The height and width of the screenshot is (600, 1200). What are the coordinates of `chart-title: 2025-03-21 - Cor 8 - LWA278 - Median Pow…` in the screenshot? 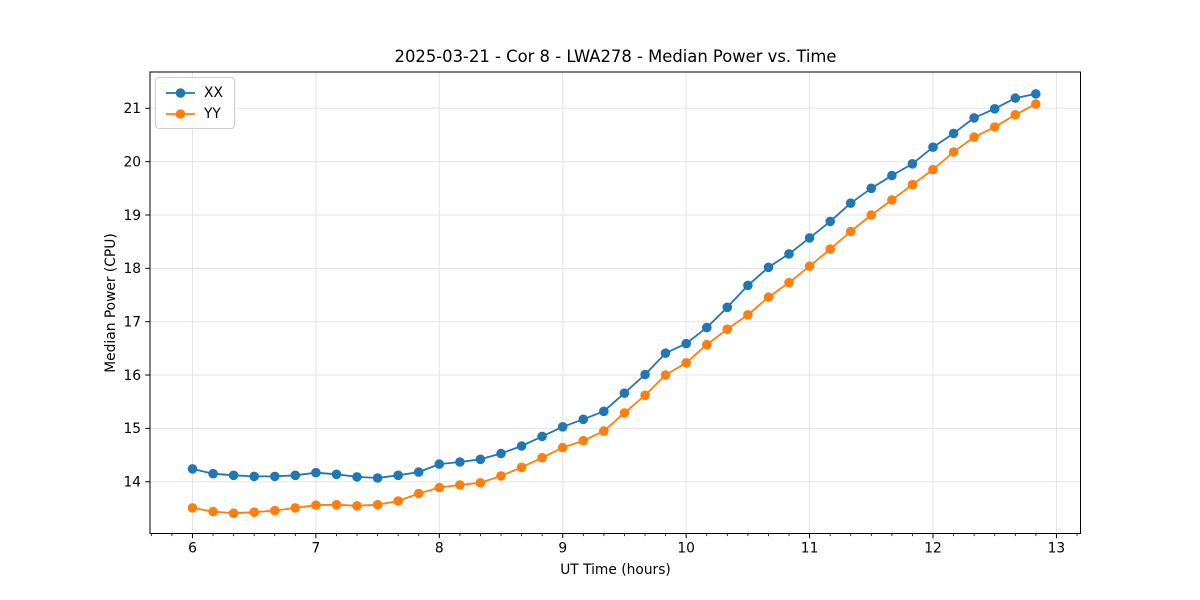 It's located at (615, 56).